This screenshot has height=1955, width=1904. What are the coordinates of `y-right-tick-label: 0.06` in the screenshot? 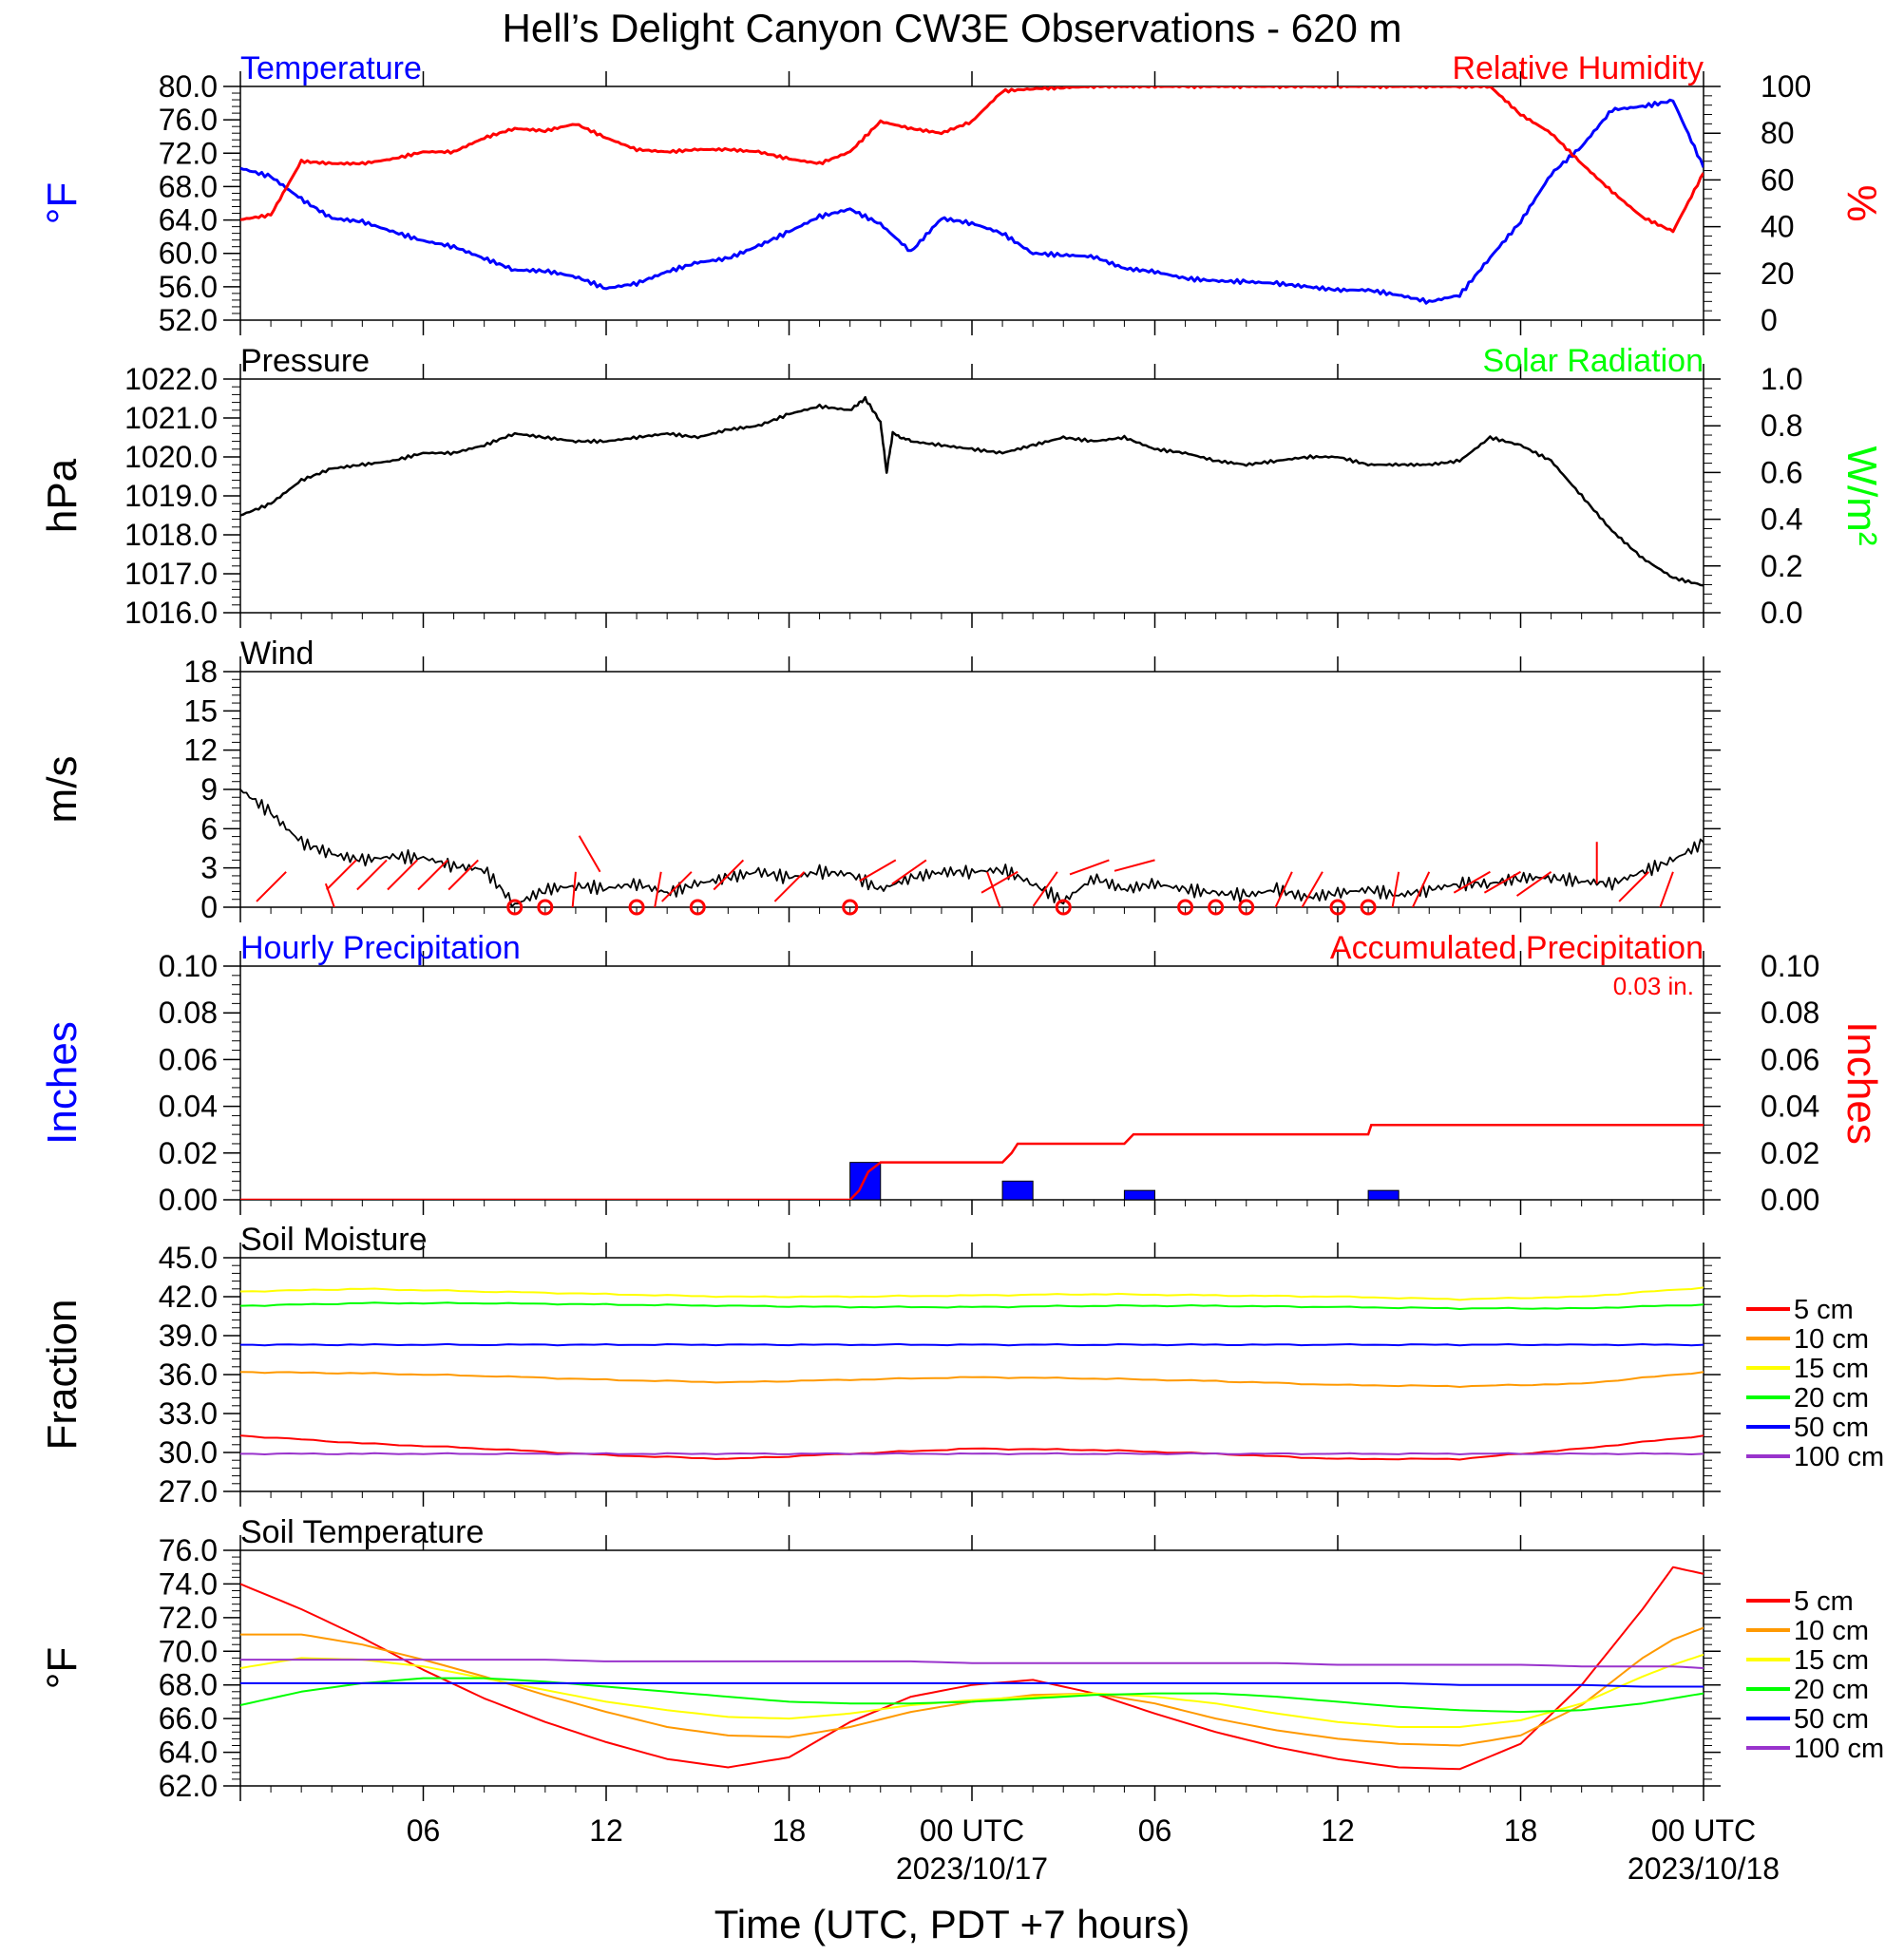 It's located at (1790, 1059).